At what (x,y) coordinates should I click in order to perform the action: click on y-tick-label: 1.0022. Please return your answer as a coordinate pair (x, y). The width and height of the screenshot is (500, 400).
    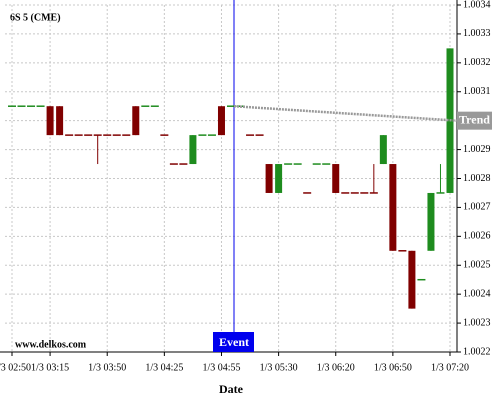
    Looking at the image, I should click on (477, 351).